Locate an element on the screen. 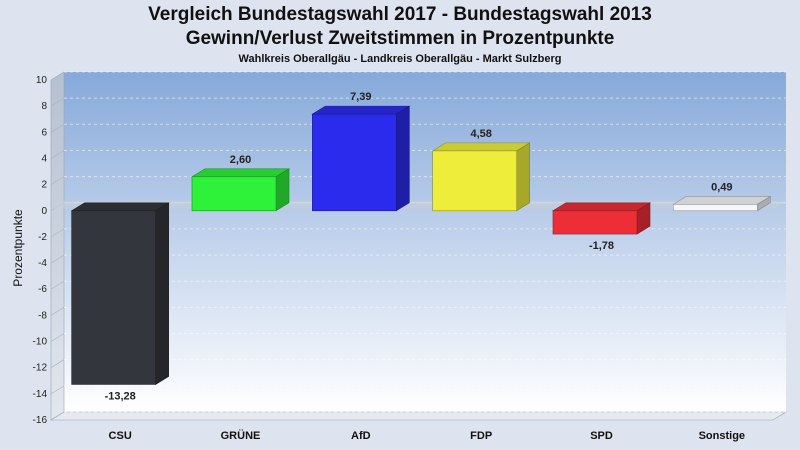 Image resolution: width=800 pixels, height=450 pixels. y-tick-label: -10 is located at coordinates (40, 342).